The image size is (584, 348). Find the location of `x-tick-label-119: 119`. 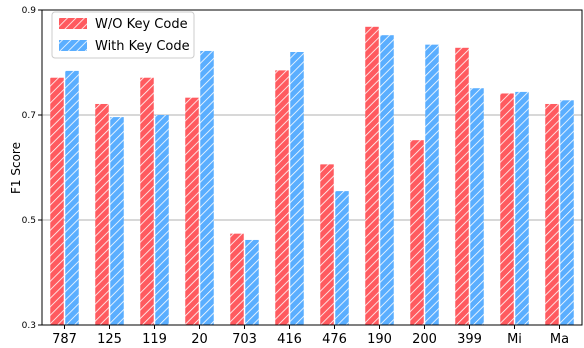

x-tick-label-119: 119 is located at coordinates (154, 339).